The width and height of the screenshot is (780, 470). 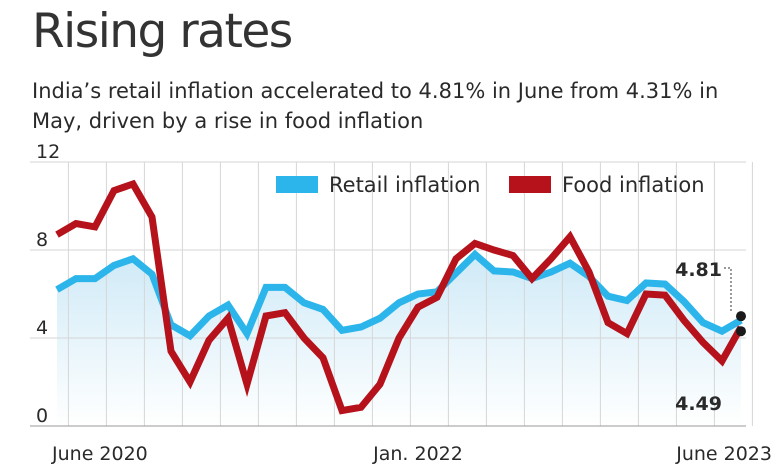 I want to click on x-tick-label: June 2023, so click(x=723, y=454).